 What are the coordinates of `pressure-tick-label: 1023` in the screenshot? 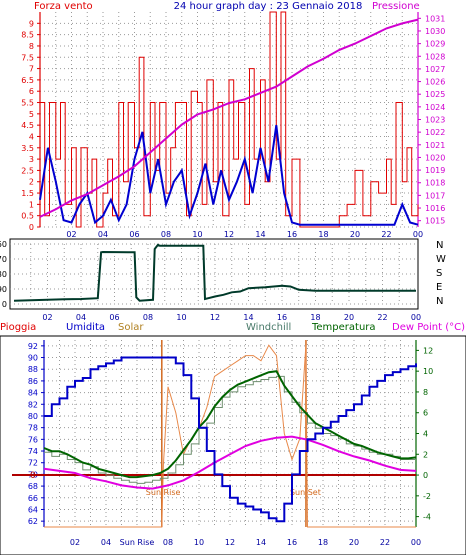 It's located at (435, 120).